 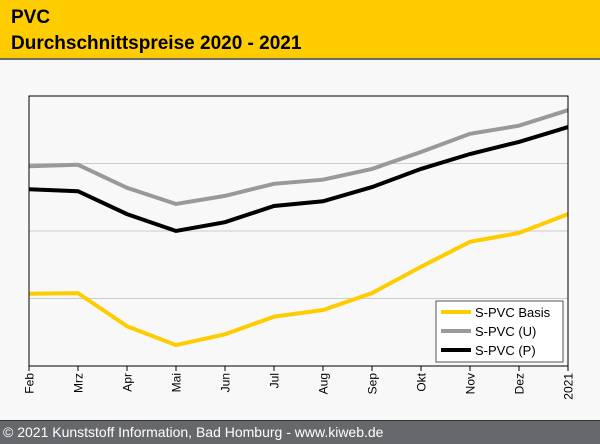 I want to click on chart-title: PVC, so click(x=31, y=17).